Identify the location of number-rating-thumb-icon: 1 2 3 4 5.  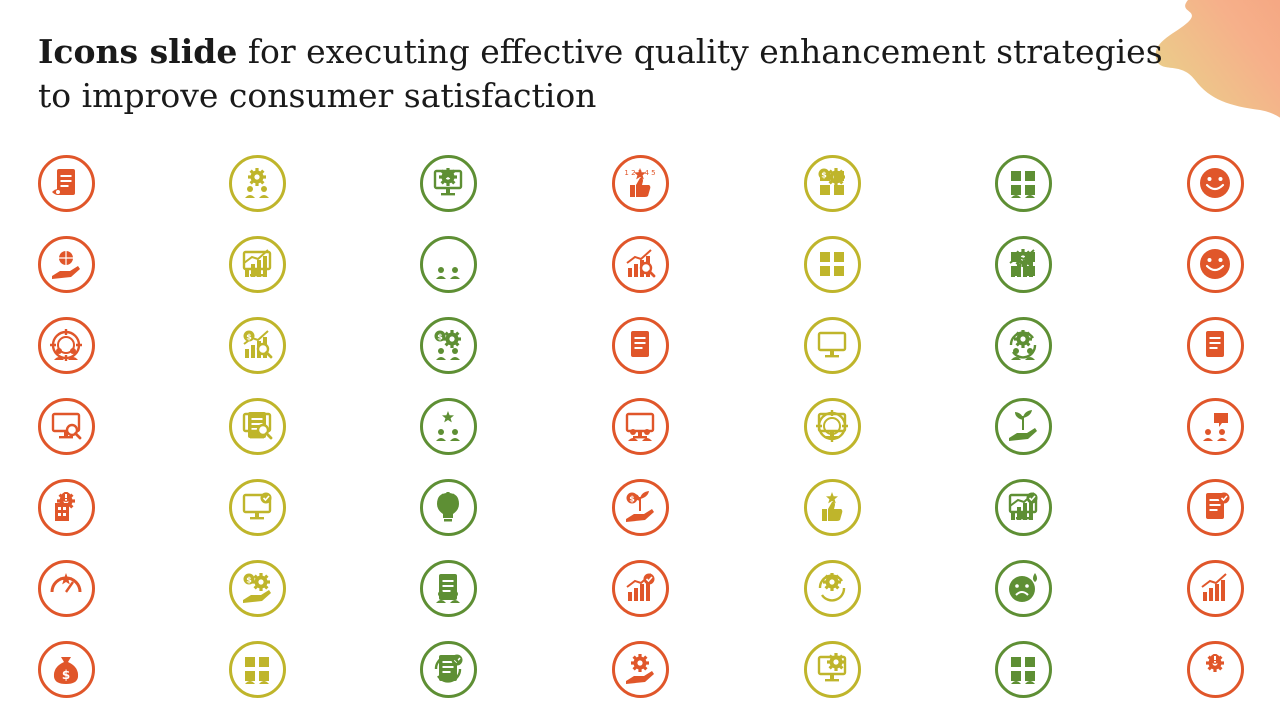
(640, 183).